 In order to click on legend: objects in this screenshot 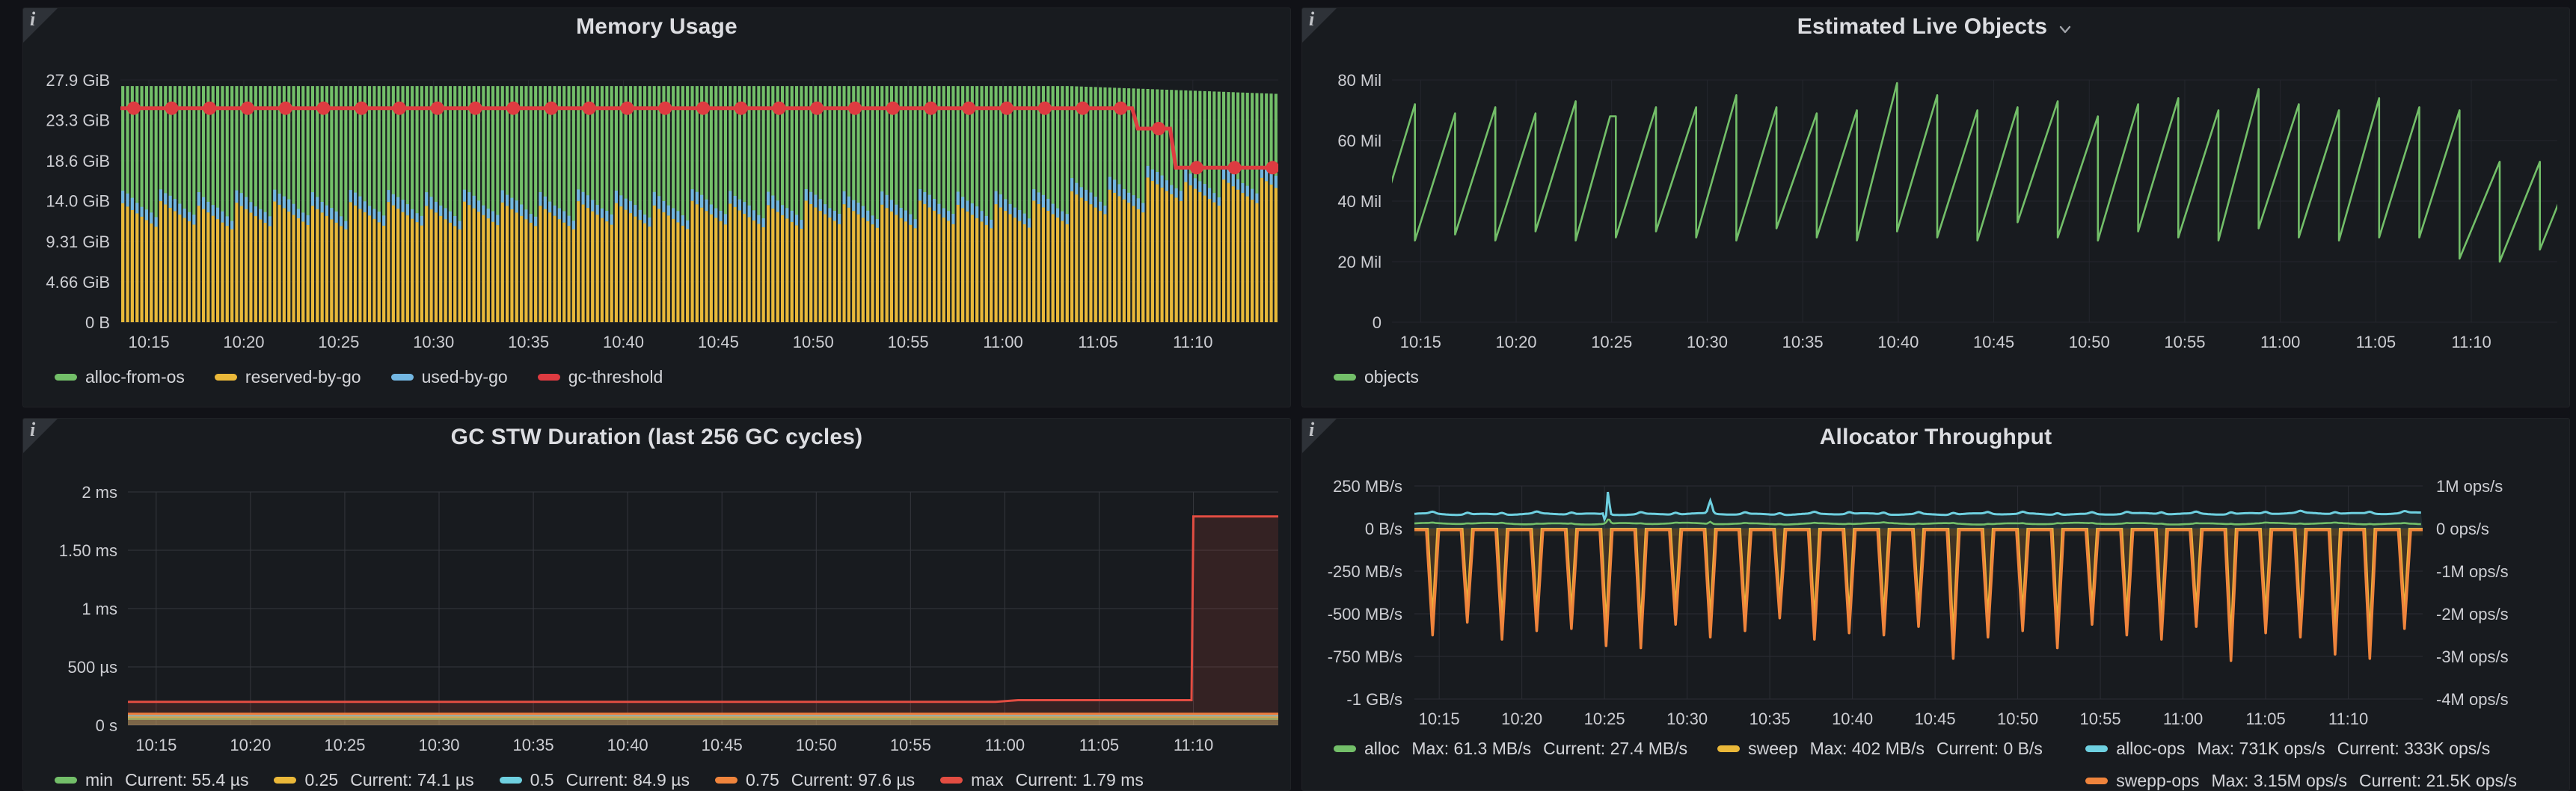, I will do `click(1935, 377)`.